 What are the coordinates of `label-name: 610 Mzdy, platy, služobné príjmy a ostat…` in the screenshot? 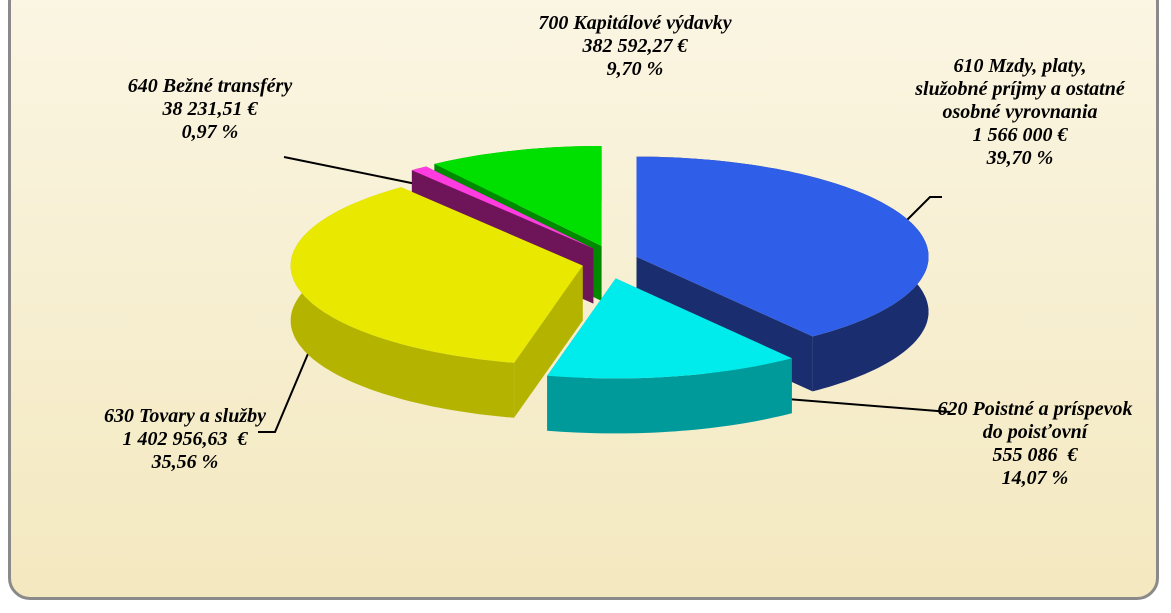 It's located at (1020, 89).